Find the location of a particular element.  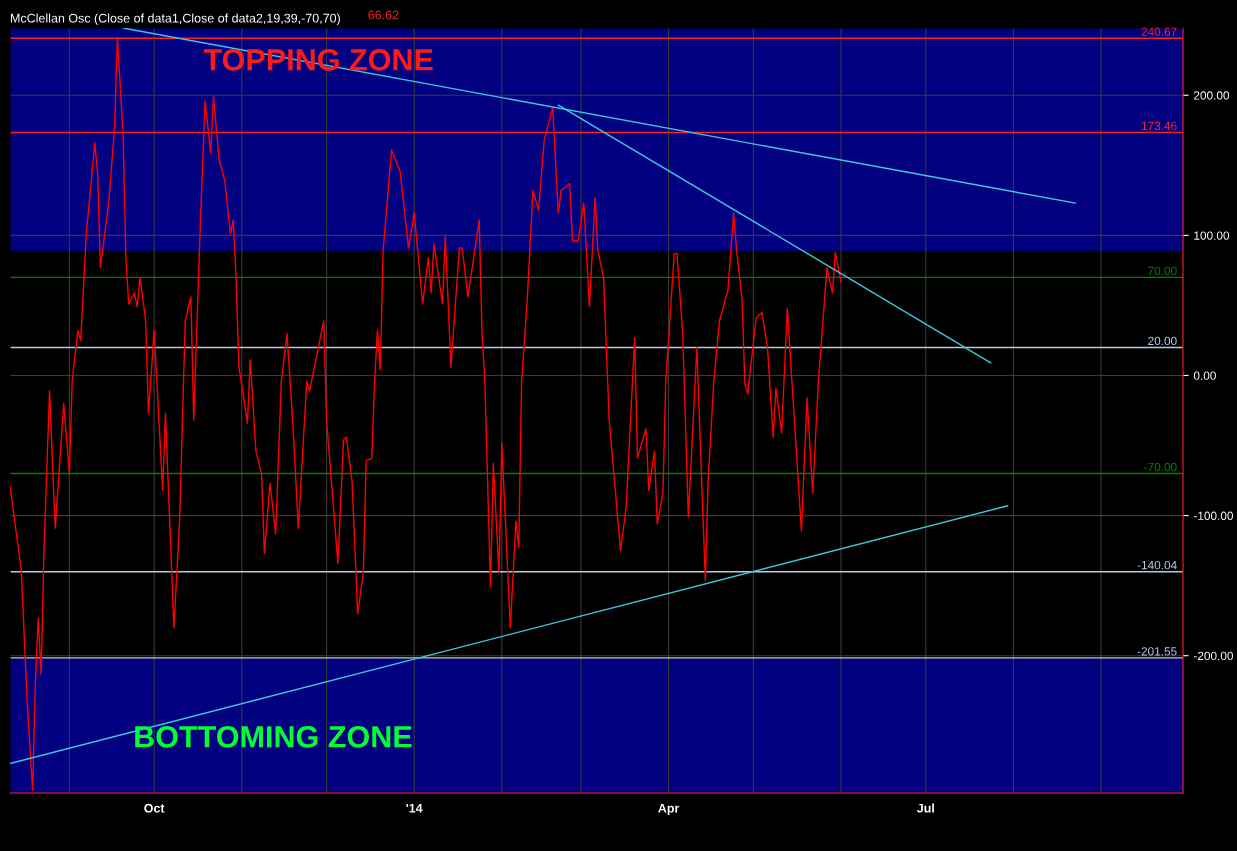

chart-title: McClellan Osc (Close of data1,Close of data2,19,39,-70,70) is located at coordinates (175, 19).